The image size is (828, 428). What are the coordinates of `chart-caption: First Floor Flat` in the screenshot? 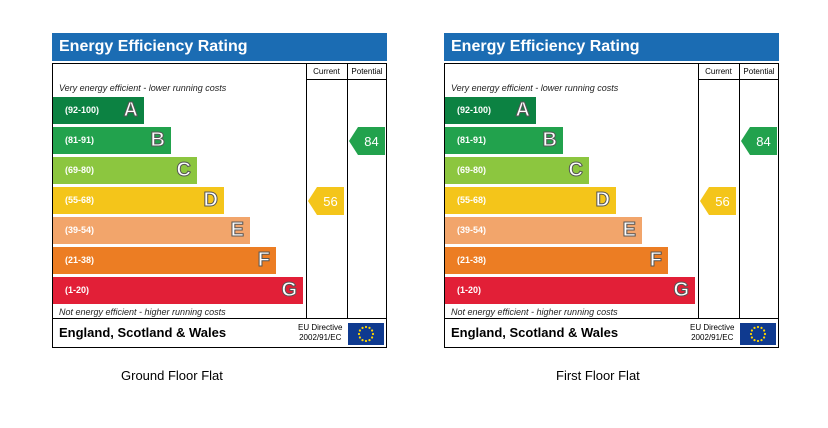 It's located at (598, 375).